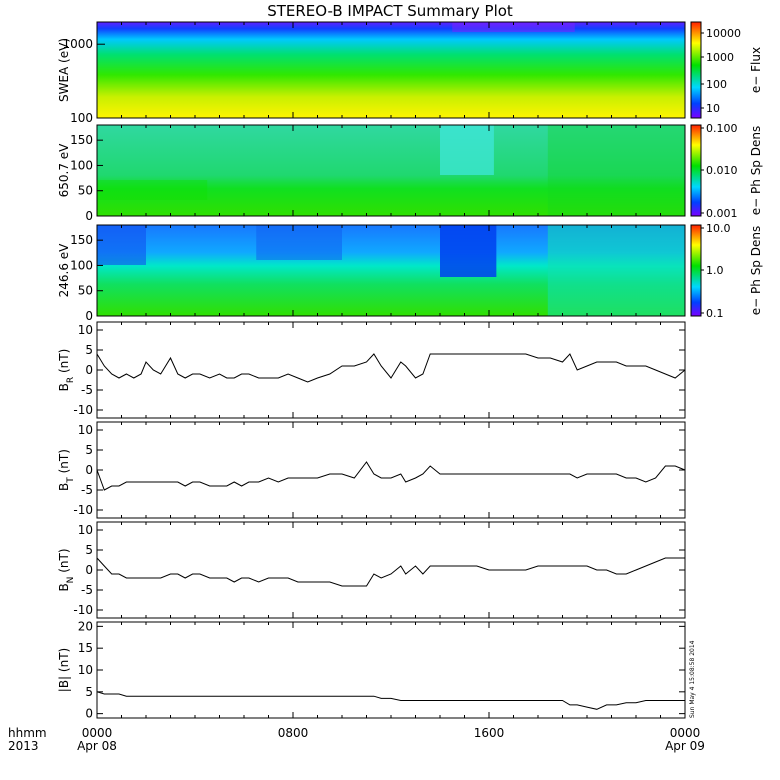 The height and width of the screenshot is (780, 780). What do you see at coordinates (718, 228) in the screenshot?
I see `colorbar-tick-label: 10.0` at bounding box center [718, 228].